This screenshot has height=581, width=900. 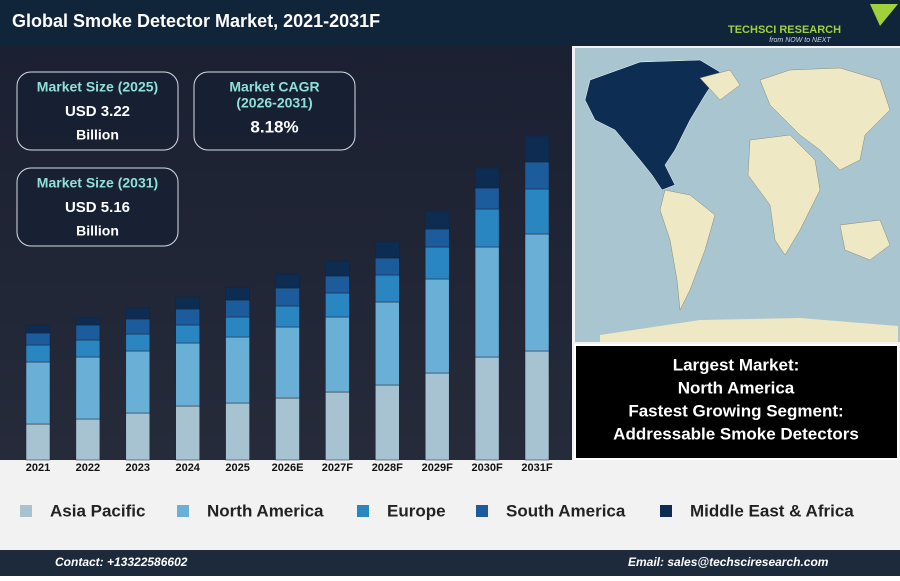 What do you see at coordinates (652, 125) in the screenshot?
I see `north-america` at bounding box center [652, 125].